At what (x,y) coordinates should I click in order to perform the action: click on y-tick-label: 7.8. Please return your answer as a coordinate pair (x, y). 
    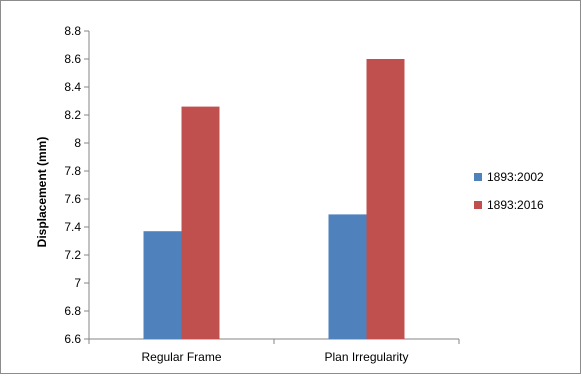
    Looking at the image, I should click on (72, 171).